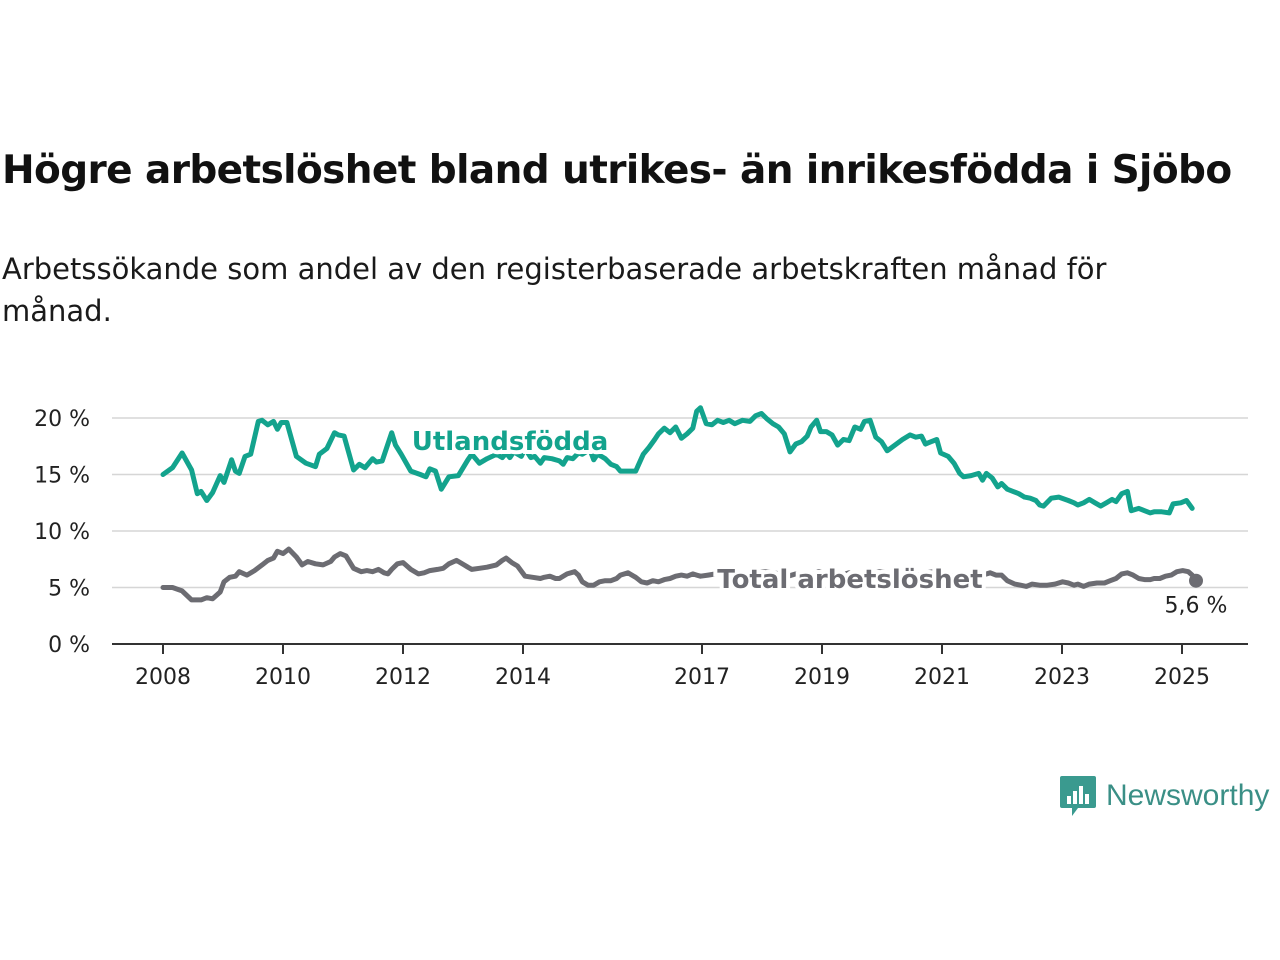 The image size is (1280, 960). I want to click on series-labels: Utlandsfödda Total arbetslöshet 5,6 %, so click(818, 521).